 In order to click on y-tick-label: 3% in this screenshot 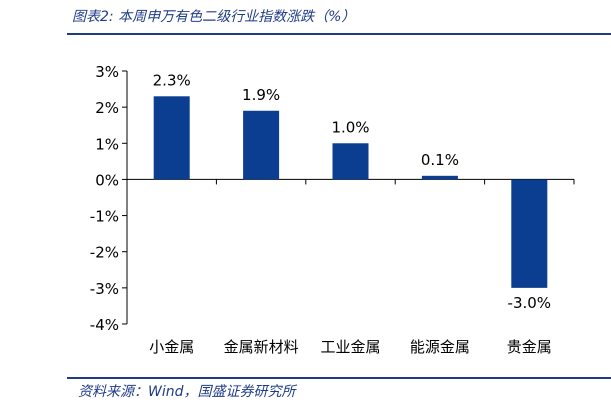, I will do `click(107, 72)`.